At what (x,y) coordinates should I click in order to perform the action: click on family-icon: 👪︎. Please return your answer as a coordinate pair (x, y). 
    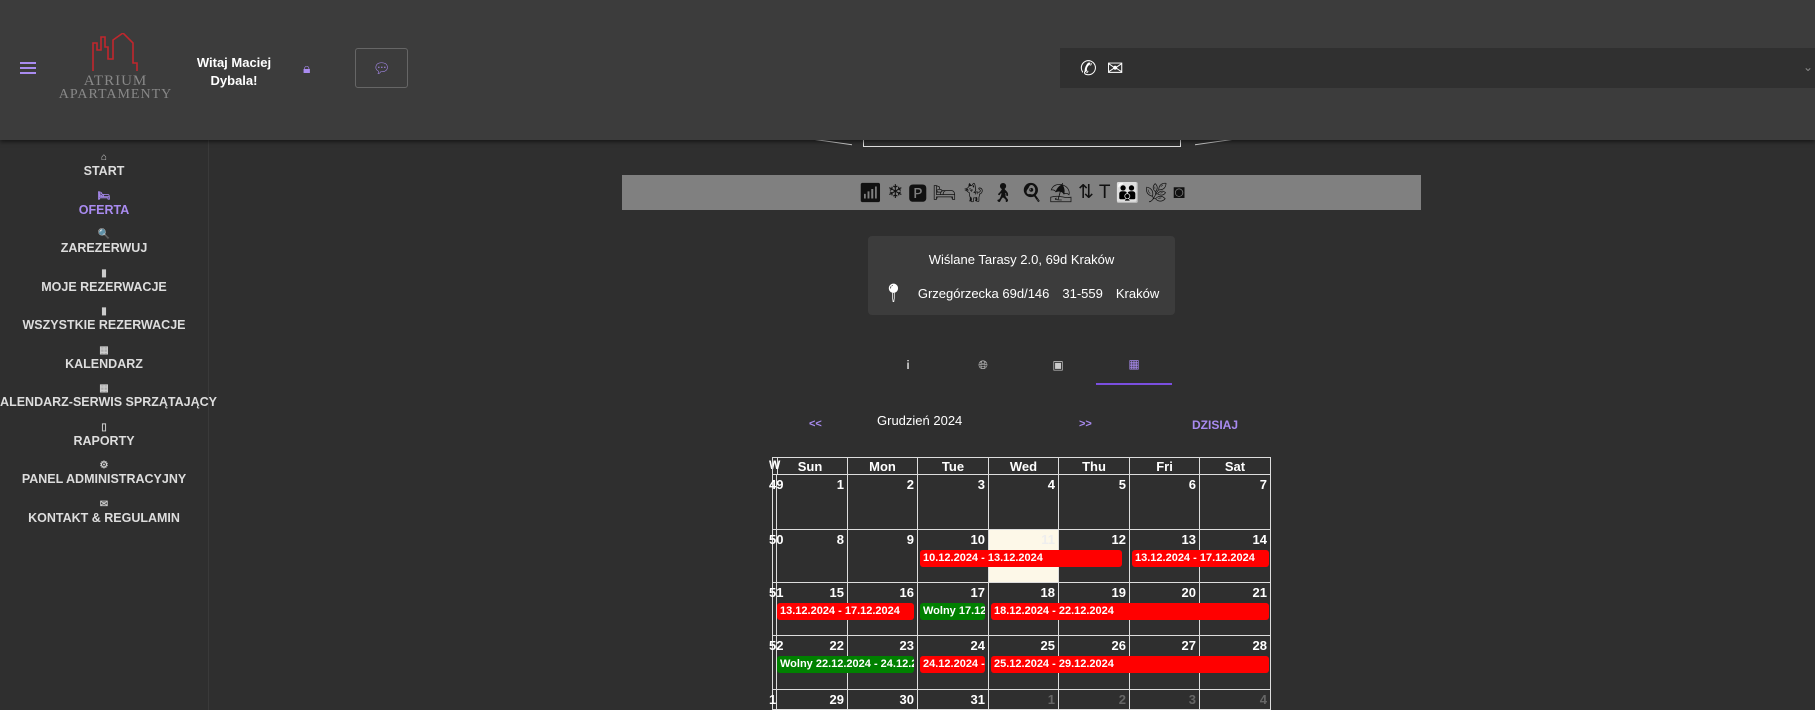
    Looking at the image, I should click on (1127, 193).